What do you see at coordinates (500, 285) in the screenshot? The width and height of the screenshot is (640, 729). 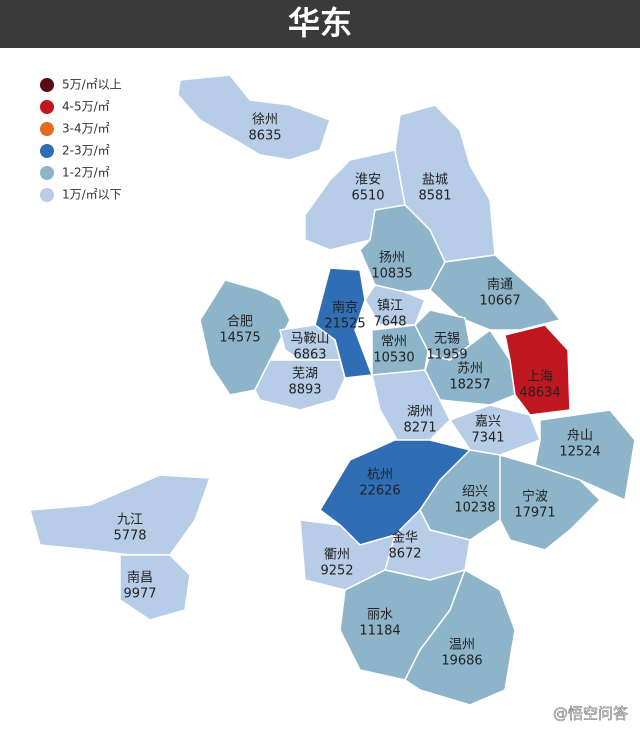 I see `region-name: 南通` at bounding box center [500, 285].